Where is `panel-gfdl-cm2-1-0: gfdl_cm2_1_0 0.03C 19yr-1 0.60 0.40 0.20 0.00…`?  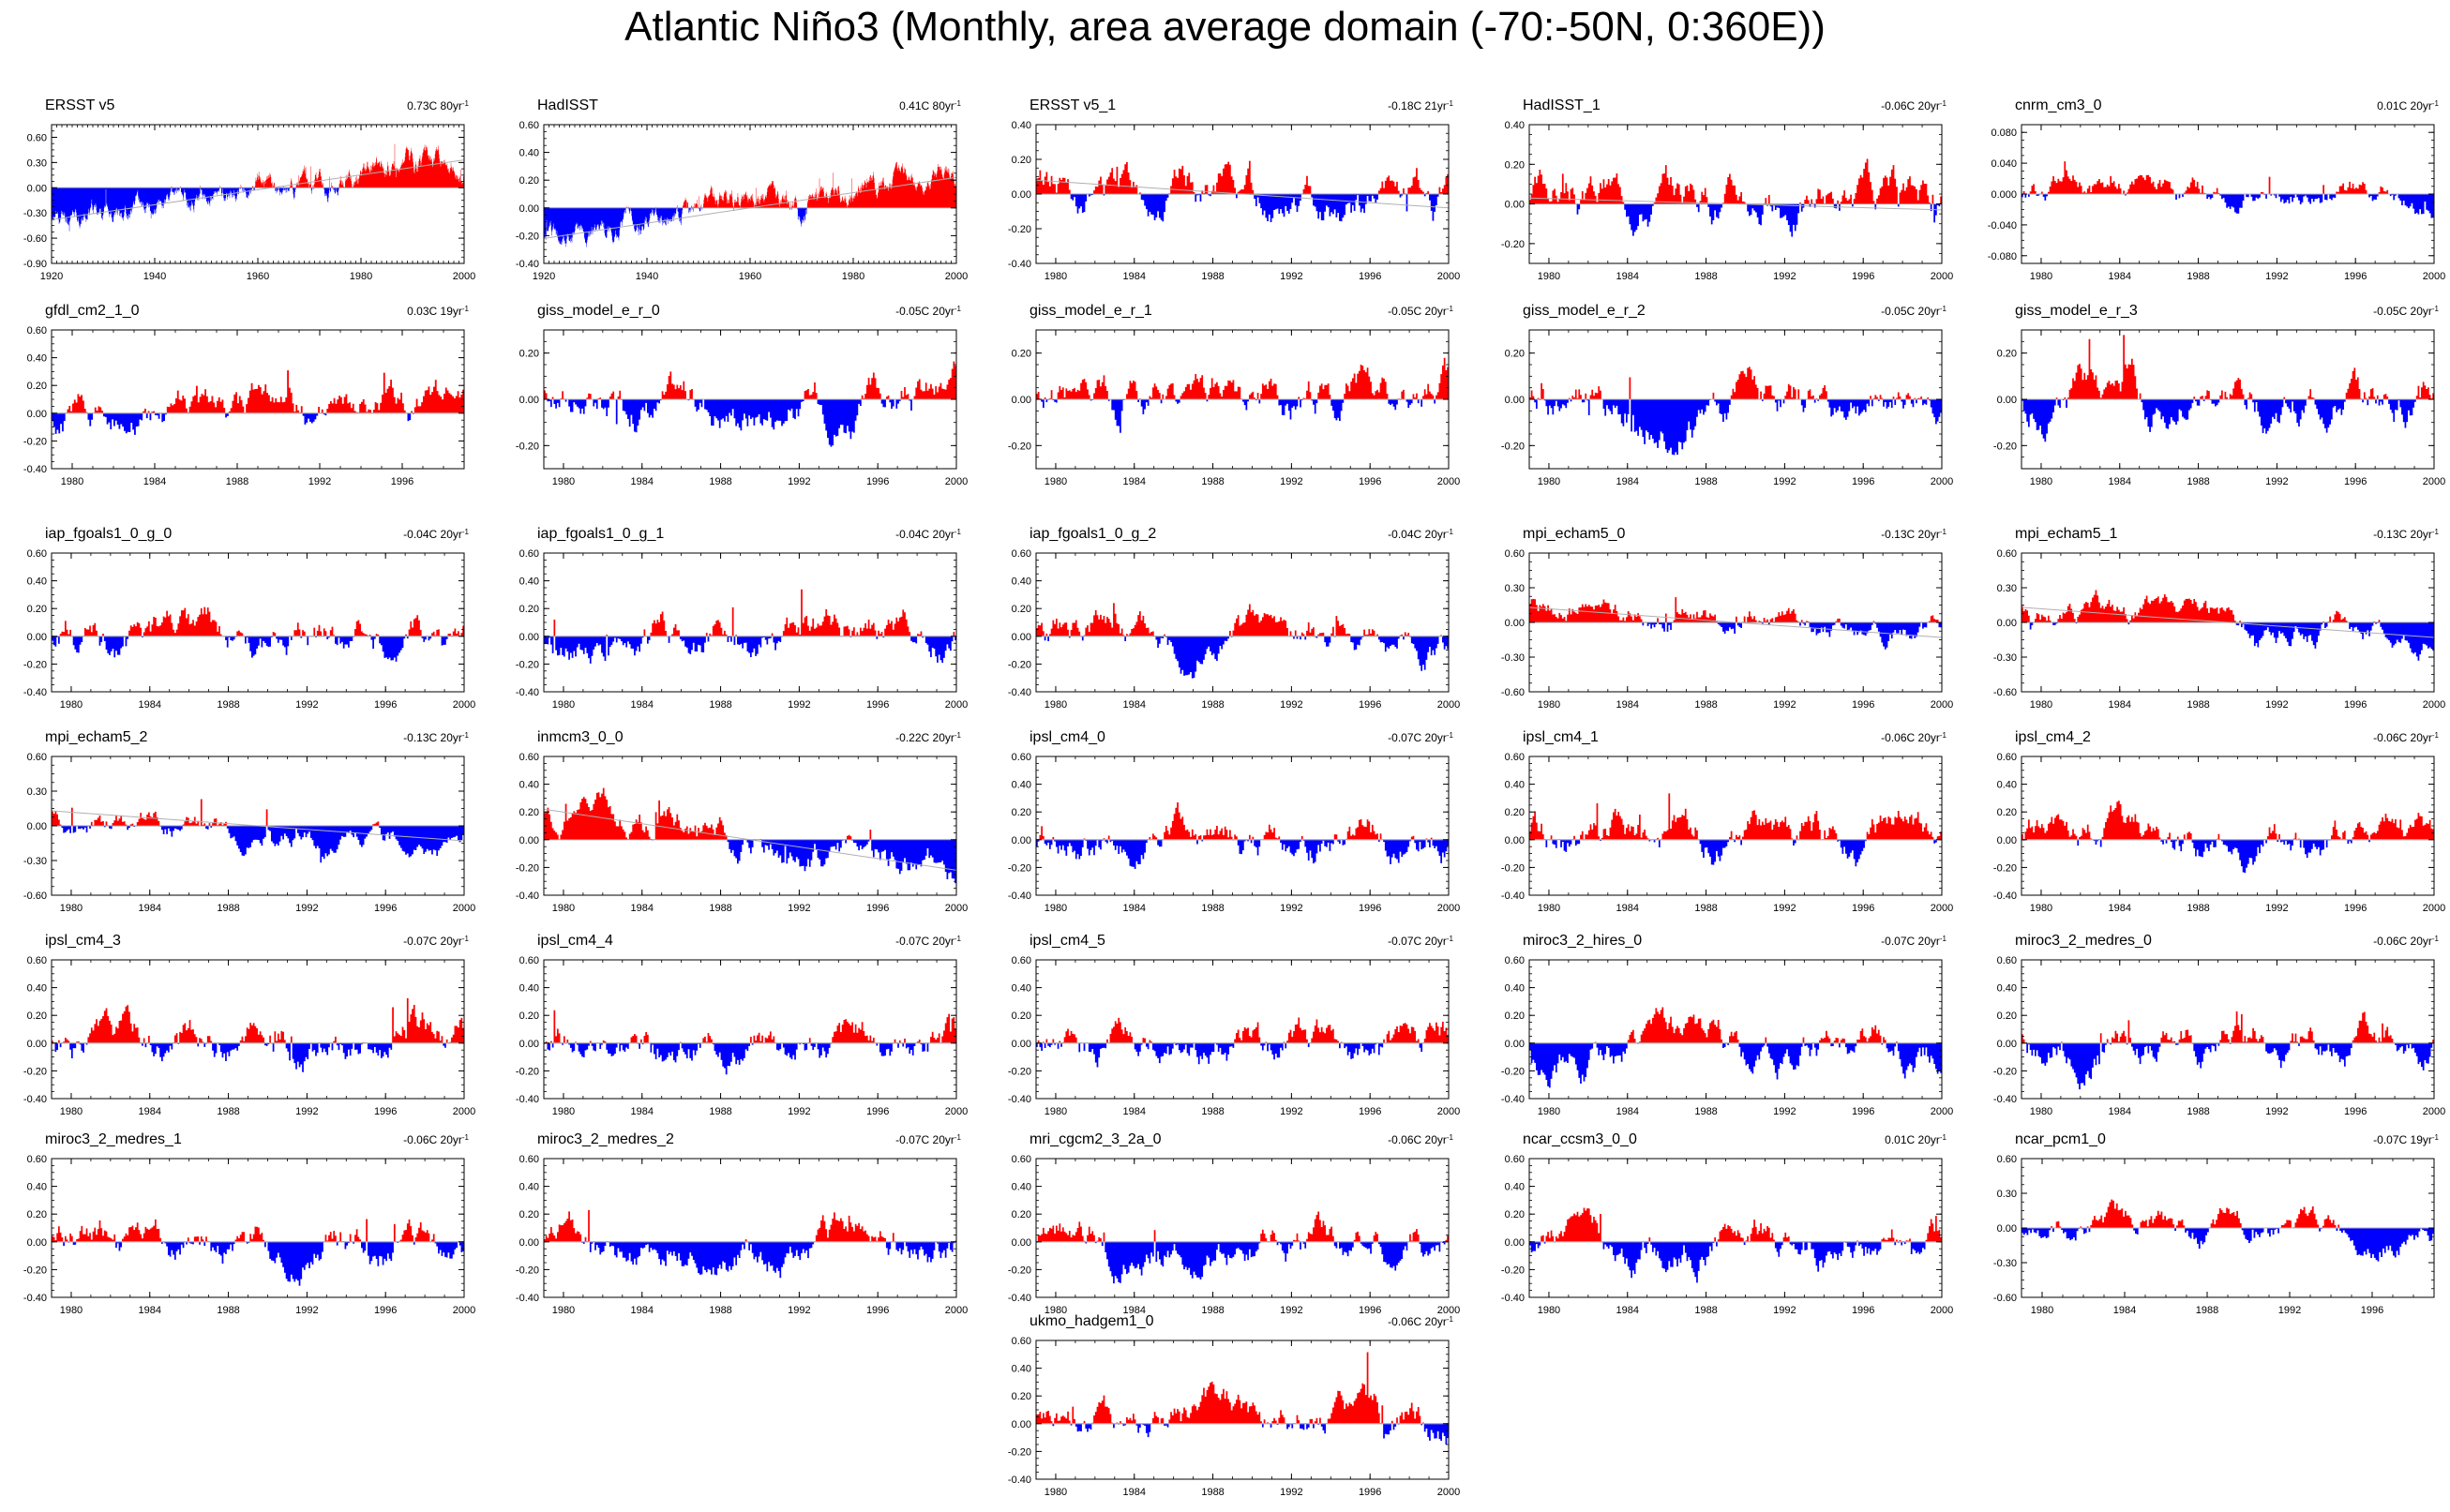 panel-gfdl-cm2-1-0: gfdl_cm2_1_0 0.03C 19yr-1 0.60 0.40 0.20 0.00… is located at coordinates (245, 396).